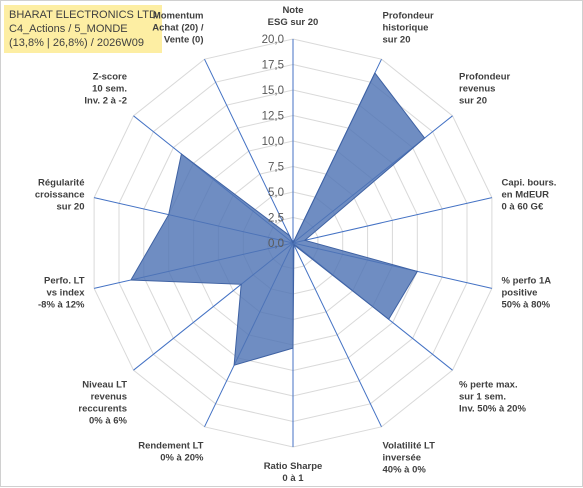 The height and width of the screenshot is (488, 583). What do you see at coordinates (102, 408) in the screenshot?
I see `axis-label-line: reccurents` at bounding box center [102, 408].